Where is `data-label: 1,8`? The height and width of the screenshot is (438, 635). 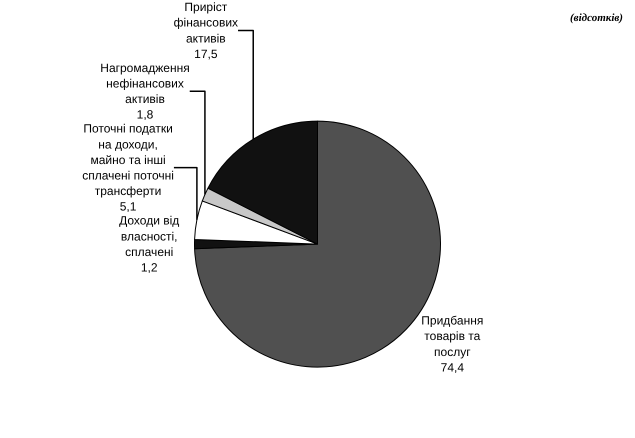 data-label: 1,8 is located at coordinates (145, 115).